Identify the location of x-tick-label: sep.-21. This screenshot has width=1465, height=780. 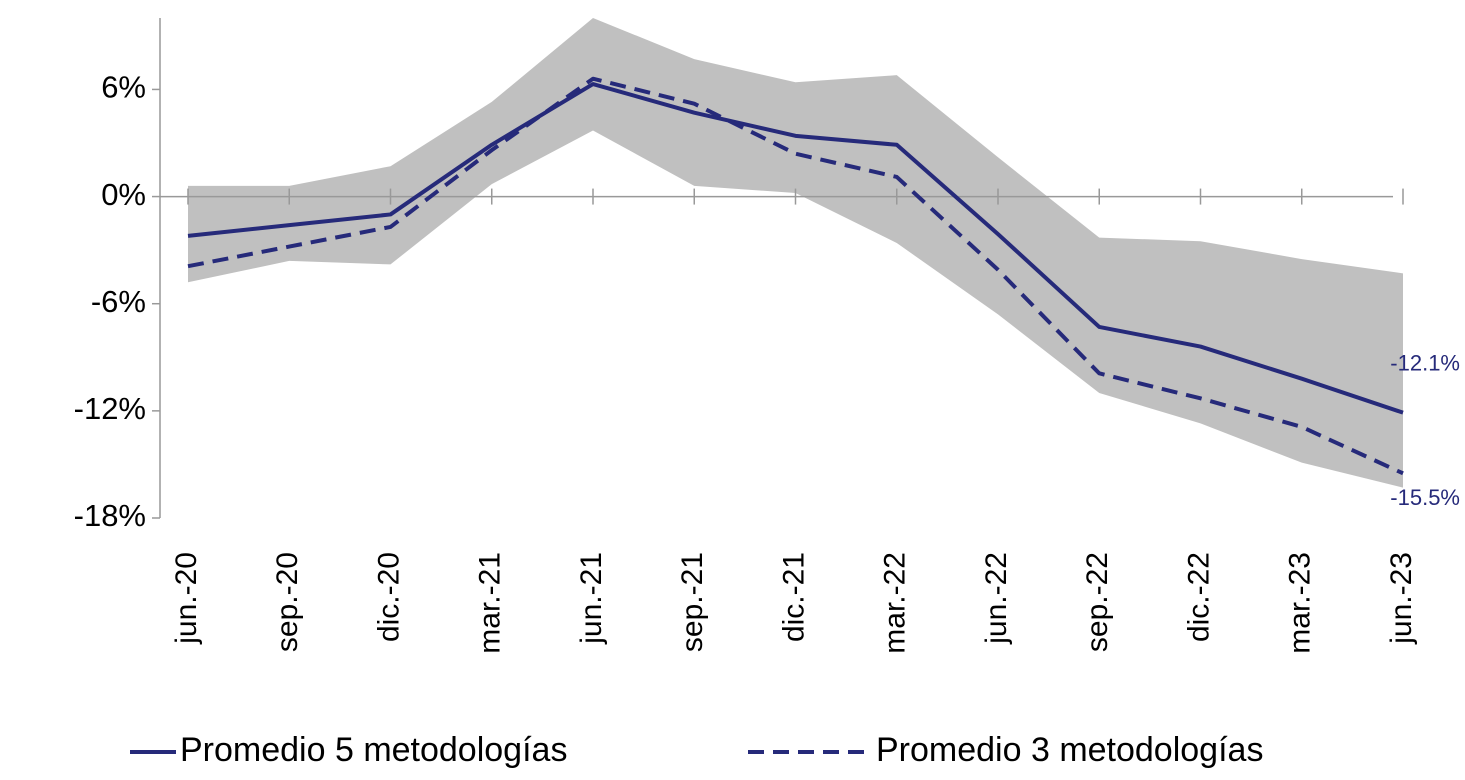
(692, 602).